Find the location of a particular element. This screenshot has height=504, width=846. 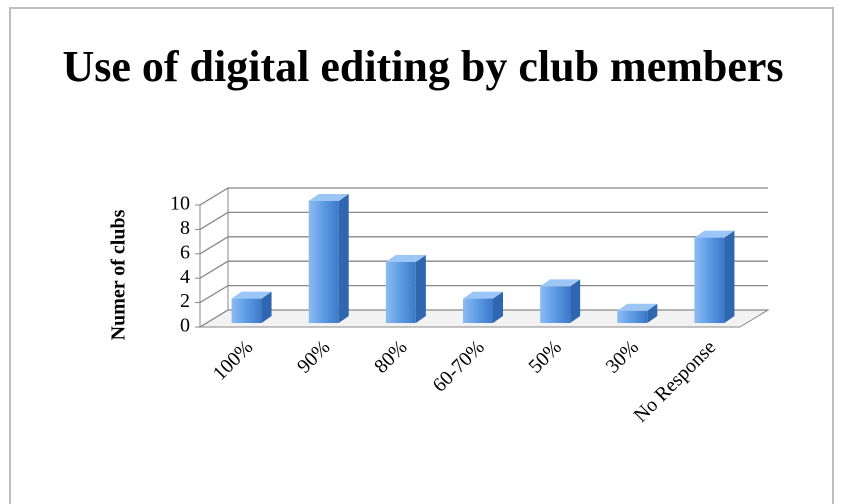

y-tick-label: 10 is located at coordinates (180, 204).